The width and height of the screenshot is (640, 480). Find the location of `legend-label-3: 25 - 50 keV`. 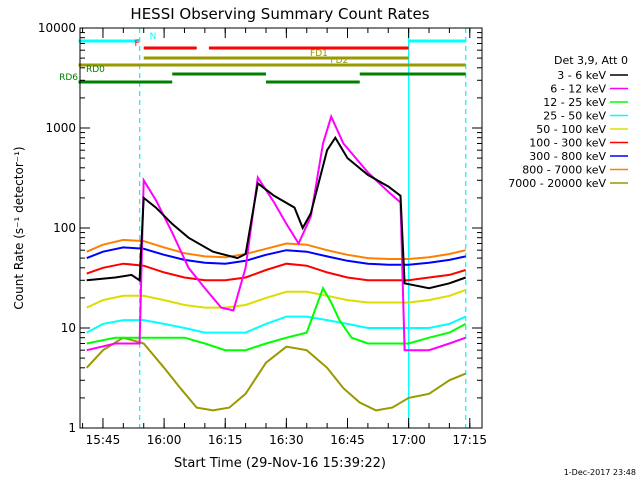

legend-label-3: 25 - 50 keV is located at coordinates (574, 116).